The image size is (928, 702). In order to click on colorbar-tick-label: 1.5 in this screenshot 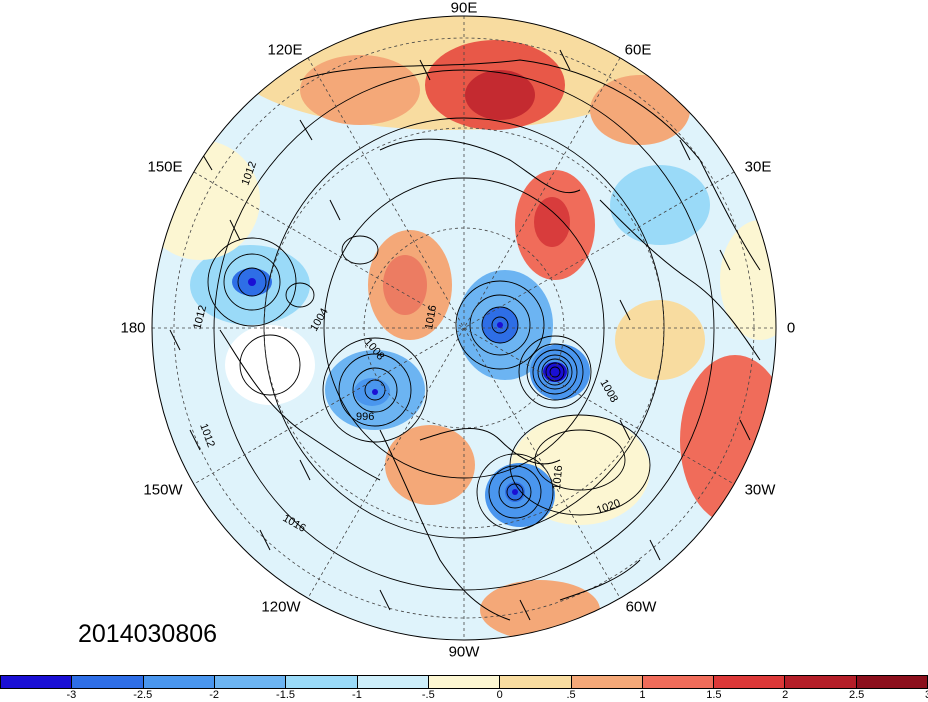, I will do `click(714, 695)`.